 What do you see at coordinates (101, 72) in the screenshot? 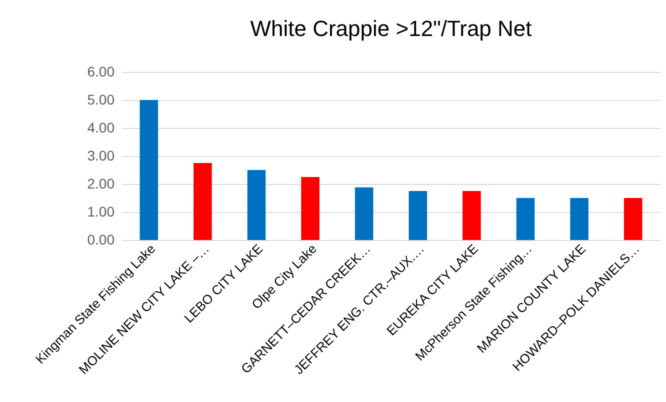
I see `y-tick-label: 6.00` at bounding box center [101, 72].